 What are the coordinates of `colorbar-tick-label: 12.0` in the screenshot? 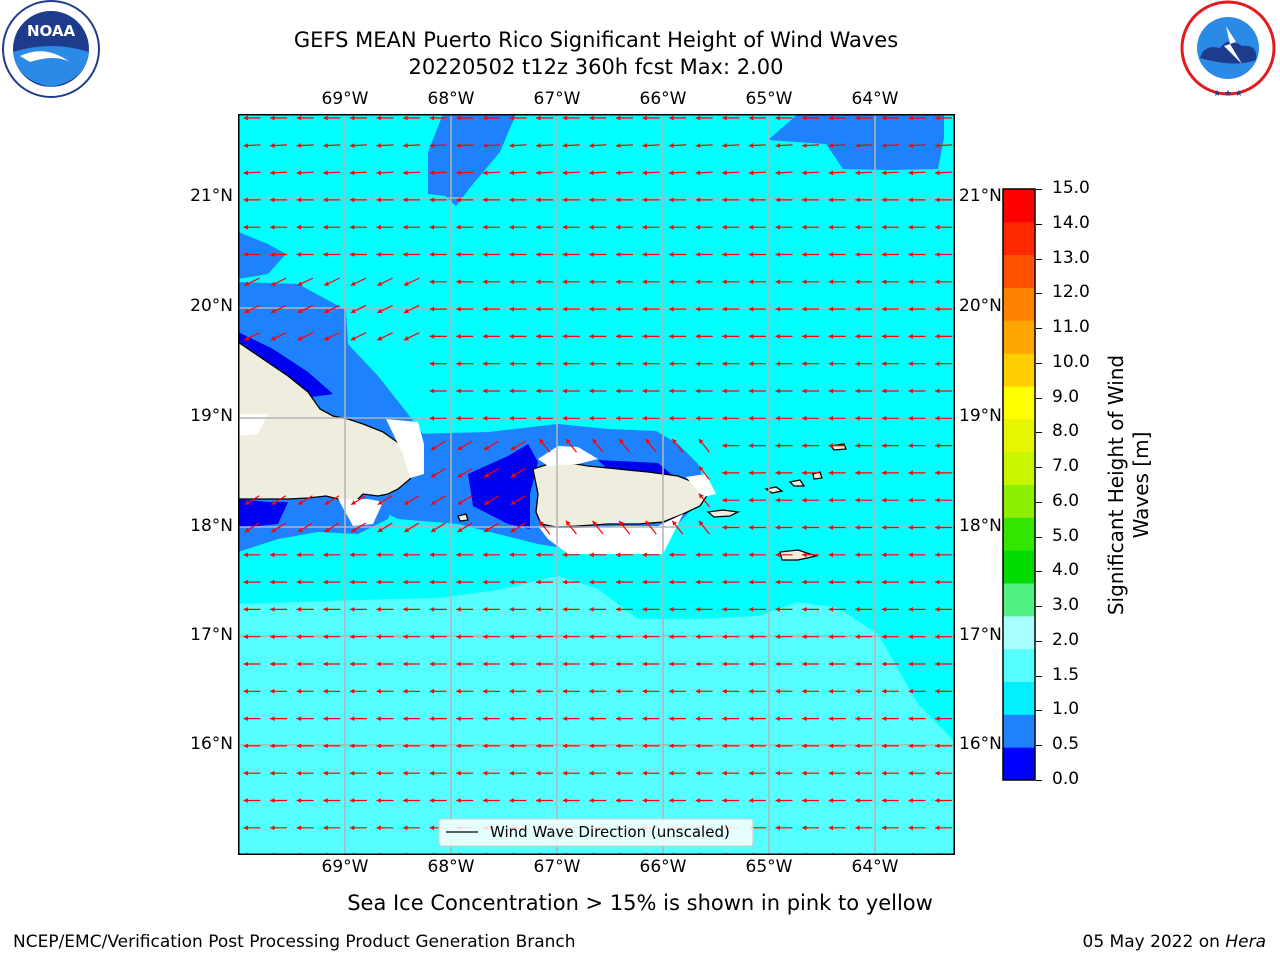 It's located at (1071, 292).